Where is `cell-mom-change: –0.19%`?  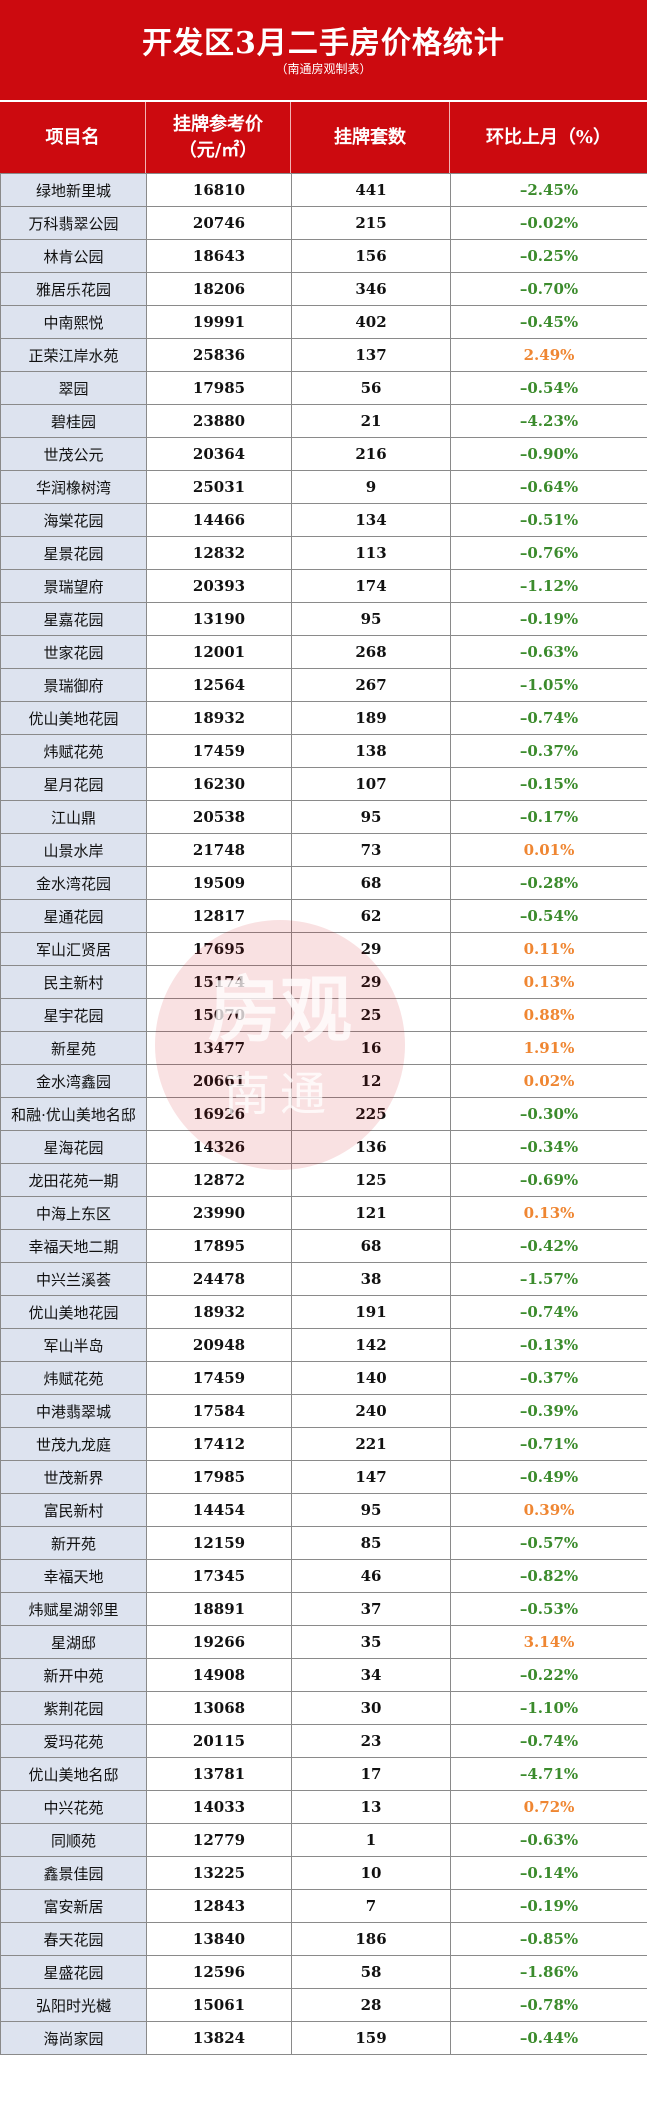 cell-mom-change: –0.19% is located at coordinates (548, 619).